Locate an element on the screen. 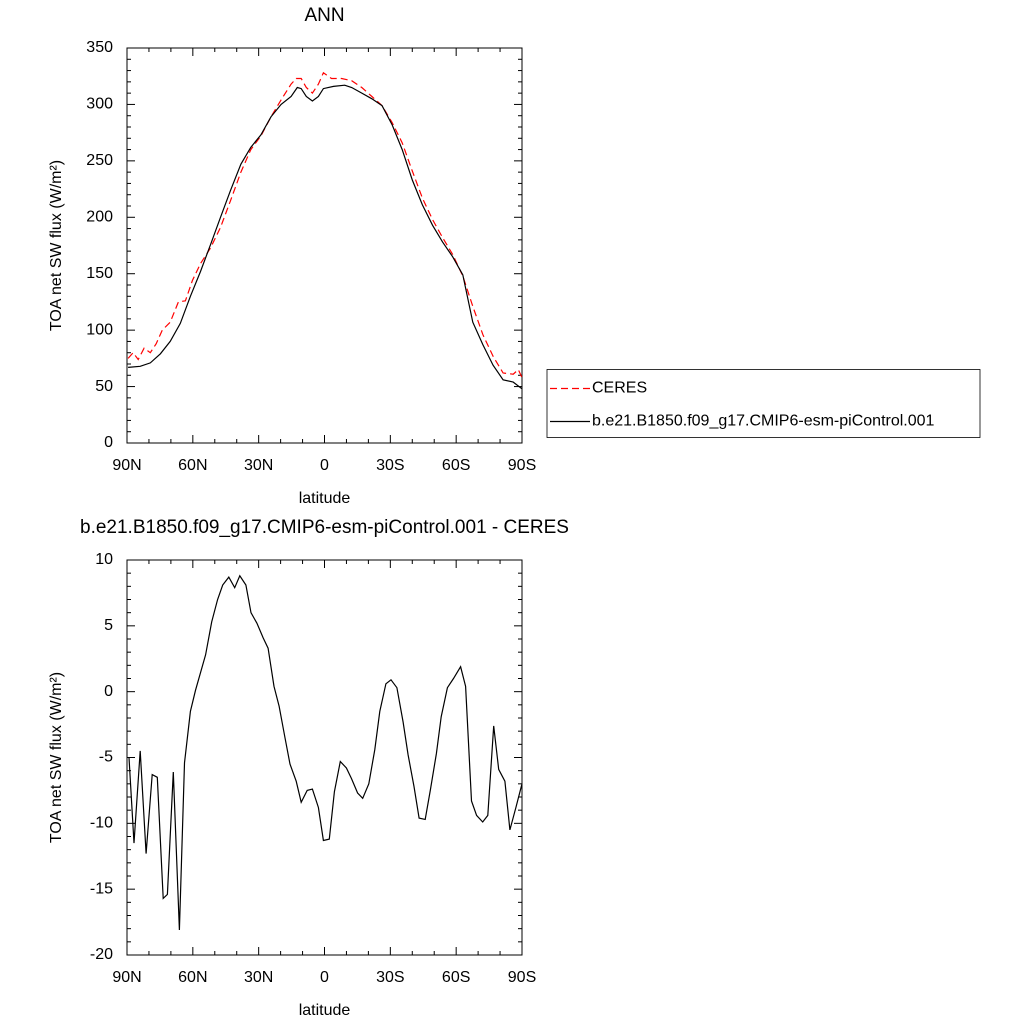 Image resolution: width=1024 pixels, height=1024 pixels. y-tick-label: 150 is located at coordinates (99, 273).